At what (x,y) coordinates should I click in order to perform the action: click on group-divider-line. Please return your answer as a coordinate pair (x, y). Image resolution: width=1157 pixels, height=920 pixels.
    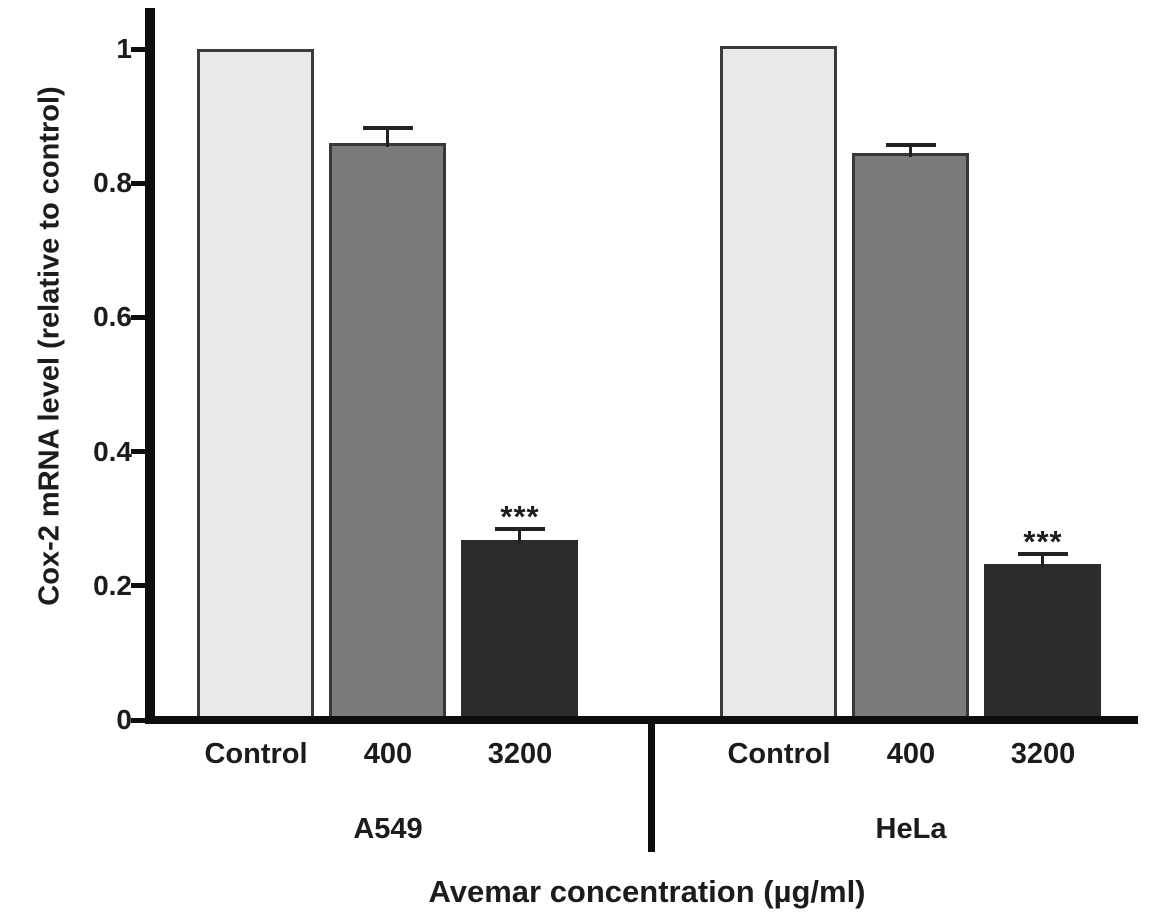
    Looking at the image, I should click on (651, 784).